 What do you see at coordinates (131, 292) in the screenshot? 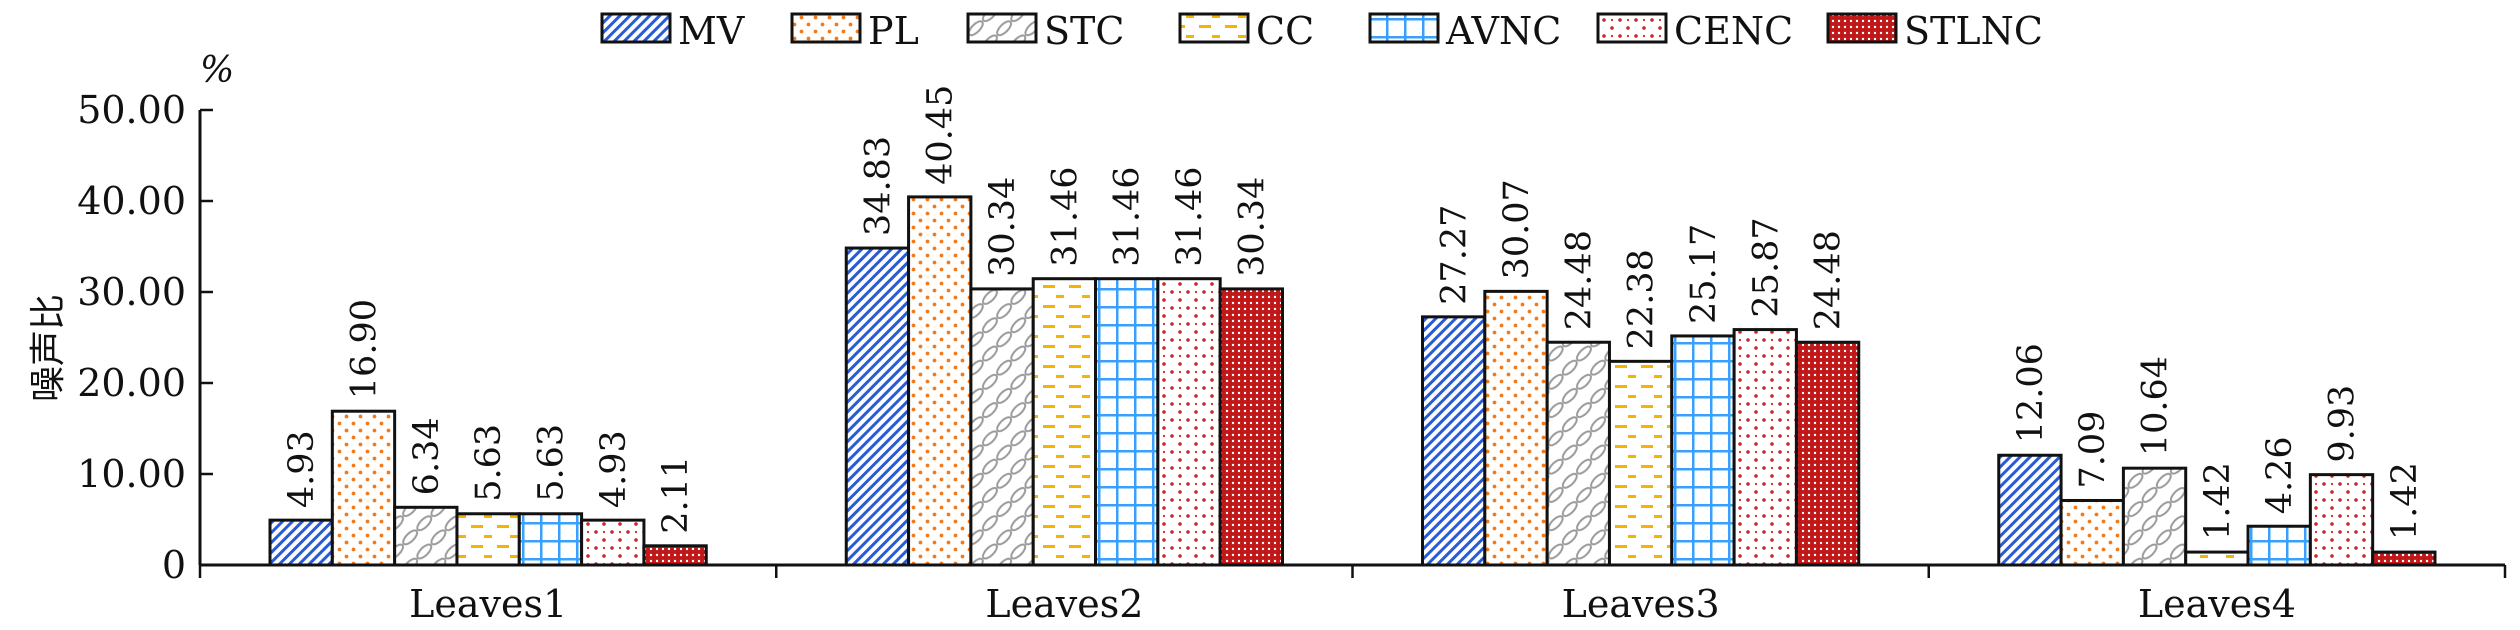
I see `y-tick-label: 30.00` at bounding box center [131, 292].